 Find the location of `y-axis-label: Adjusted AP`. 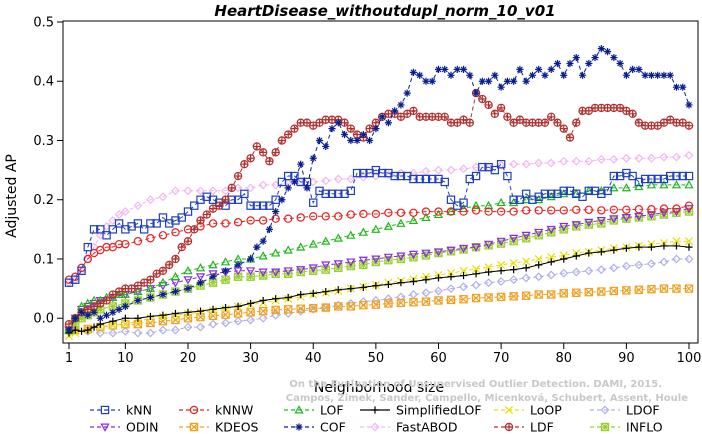

y-axis-label: Adjusted AP is located at coordinates (12, 196).